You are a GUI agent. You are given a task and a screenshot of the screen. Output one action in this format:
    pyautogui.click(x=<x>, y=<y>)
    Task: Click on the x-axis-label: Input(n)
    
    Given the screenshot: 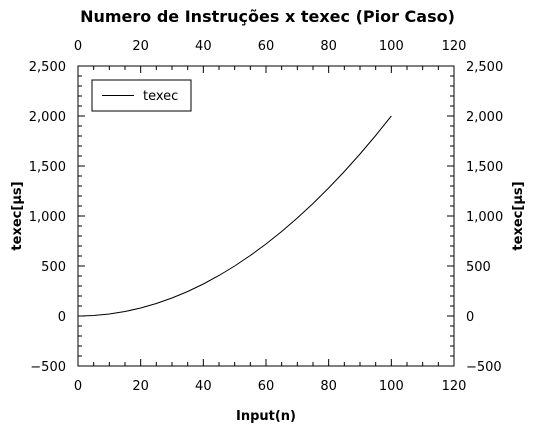 What is the action you would take?
    pyautogui.click(x=266, y=416)
    